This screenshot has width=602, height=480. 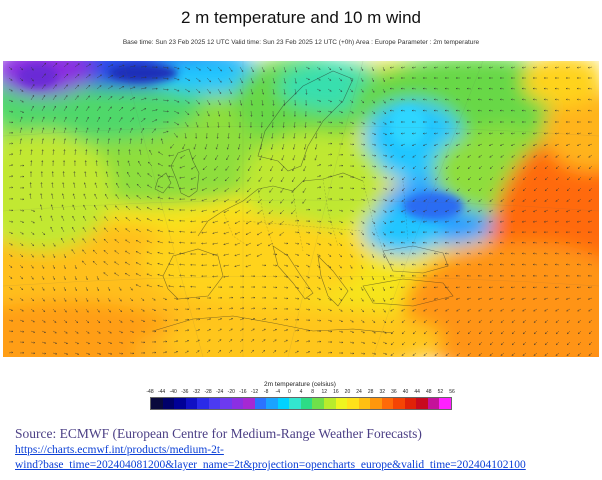 I want to click on legend-swatch, so click(x=237, y=403).